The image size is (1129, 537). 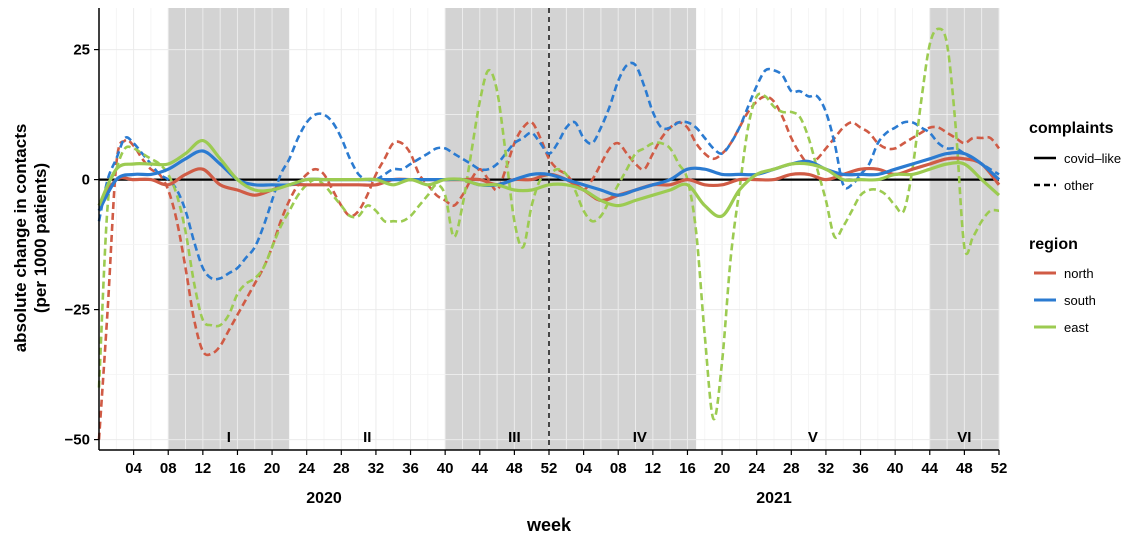 What do you see at coordinates (549, 498) in the screenshot?
I see `year-labels: 2020 2021` at bounding box center [549, 498].